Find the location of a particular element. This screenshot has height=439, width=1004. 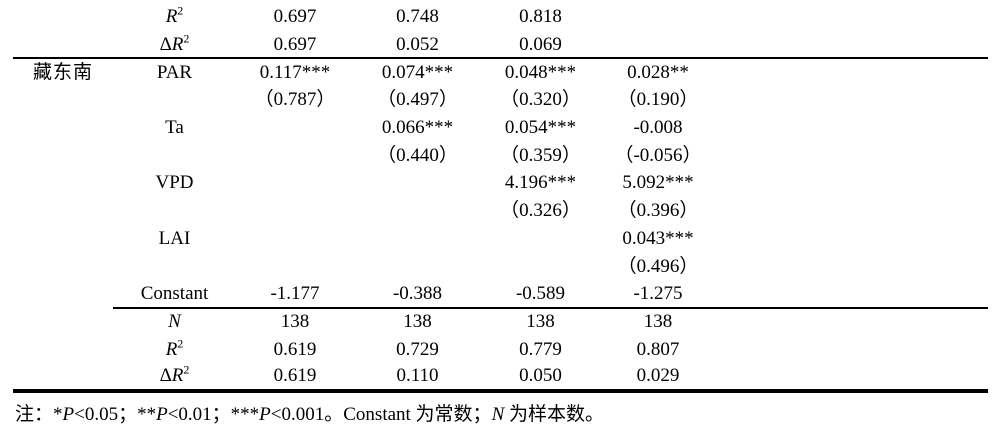

cell-value: （0.497） is located at coordinates (417, 100).